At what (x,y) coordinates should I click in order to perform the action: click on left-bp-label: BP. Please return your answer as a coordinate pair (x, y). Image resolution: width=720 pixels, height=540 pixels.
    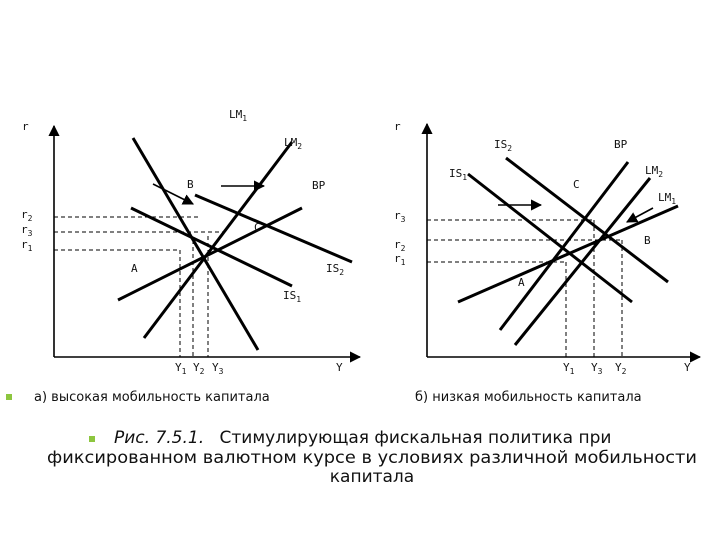
    Looking at the image, I should click on (319, 185).